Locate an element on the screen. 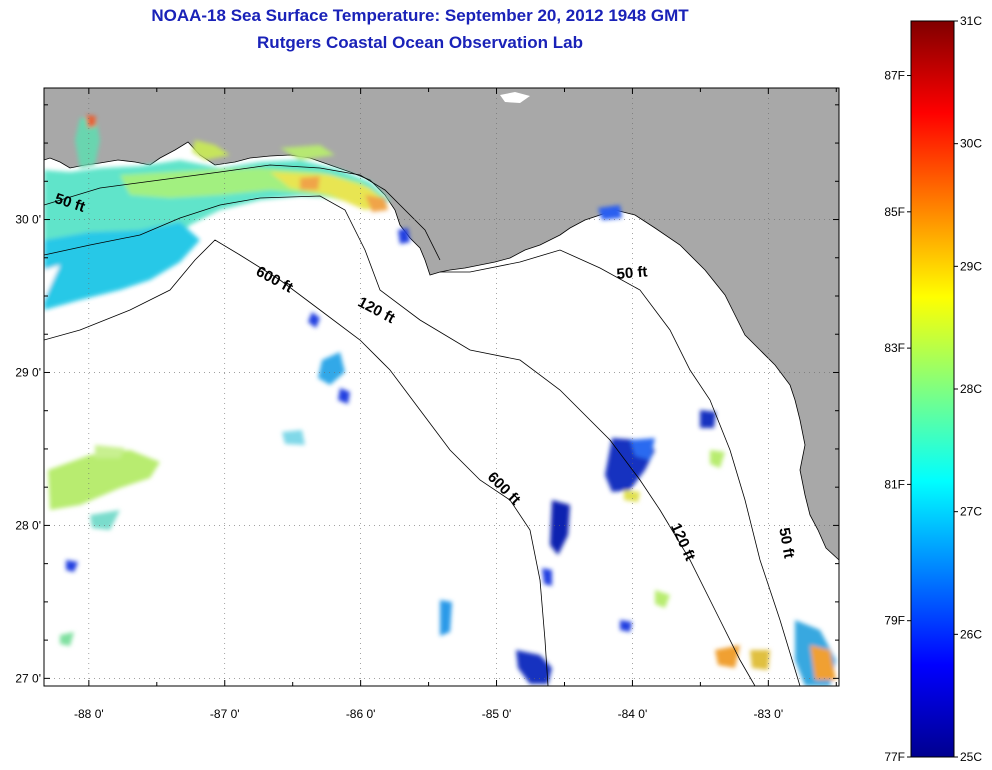 The width and height of the screenshot is (992, 770). colorbar-label-c: 25C is located at coordinates (971, 757).